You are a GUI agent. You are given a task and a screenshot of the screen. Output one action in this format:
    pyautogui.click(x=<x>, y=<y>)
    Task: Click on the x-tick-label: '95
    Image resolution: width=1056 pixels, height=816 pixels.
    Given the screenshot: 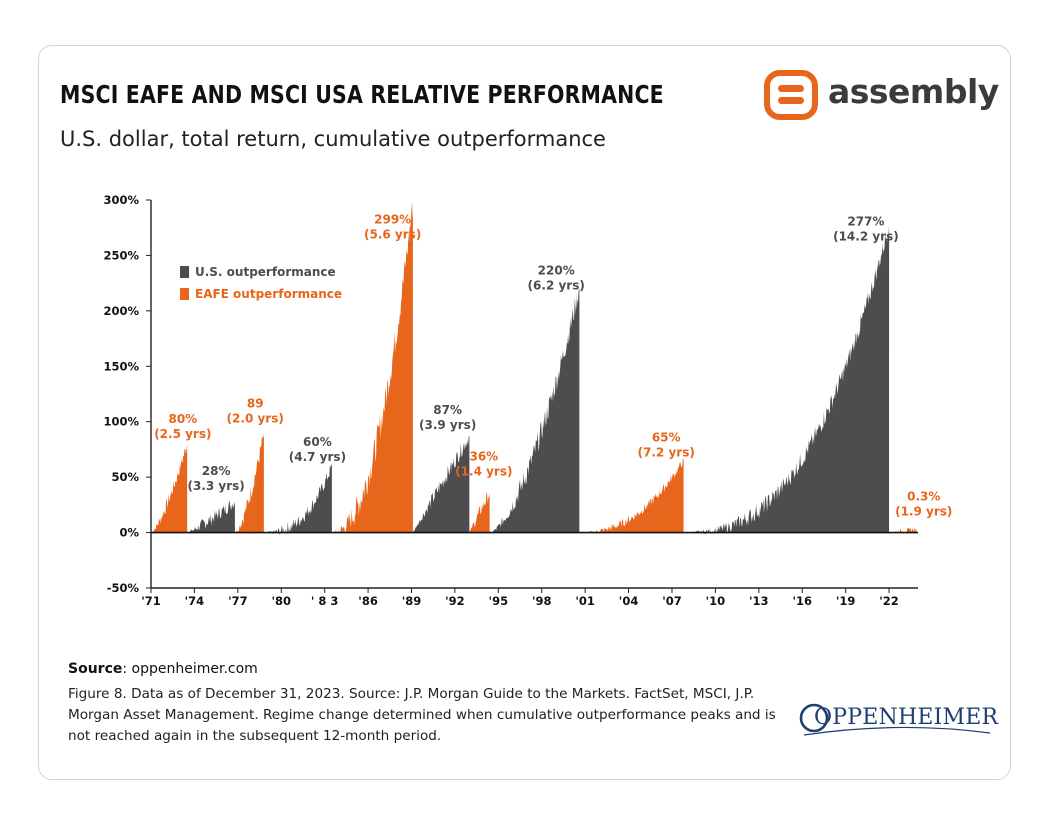 What is the action you would take?
    pyautogui.click(x=499, y=601)
    